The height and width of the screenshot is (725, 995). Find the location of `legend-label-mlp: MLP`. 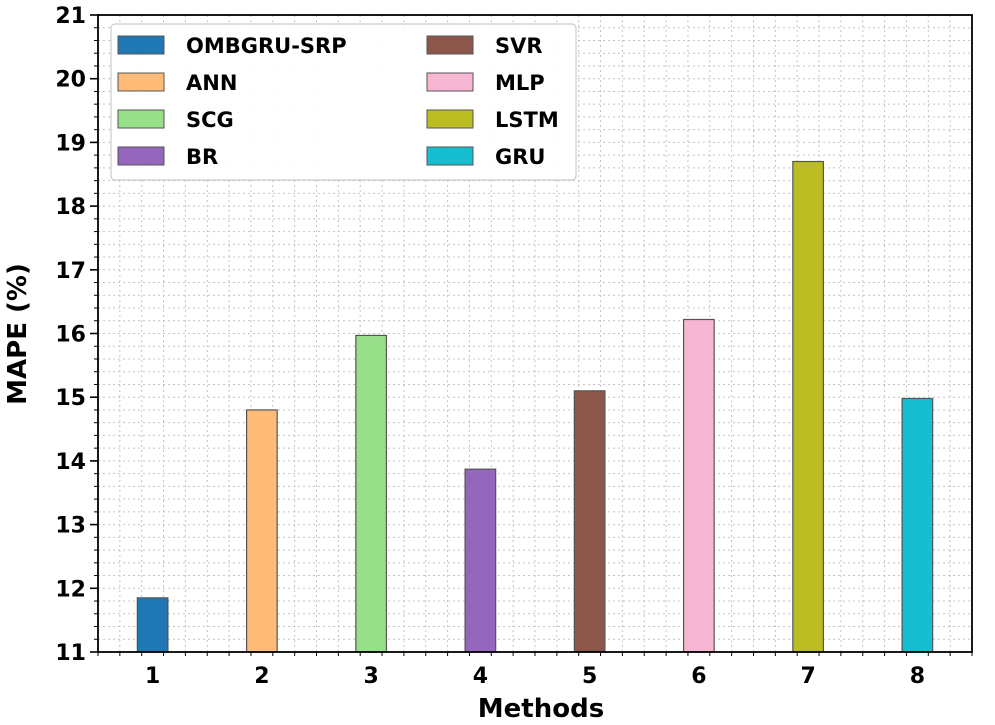

legend-label-mlp: MLP is located at coordinates (520, 83).